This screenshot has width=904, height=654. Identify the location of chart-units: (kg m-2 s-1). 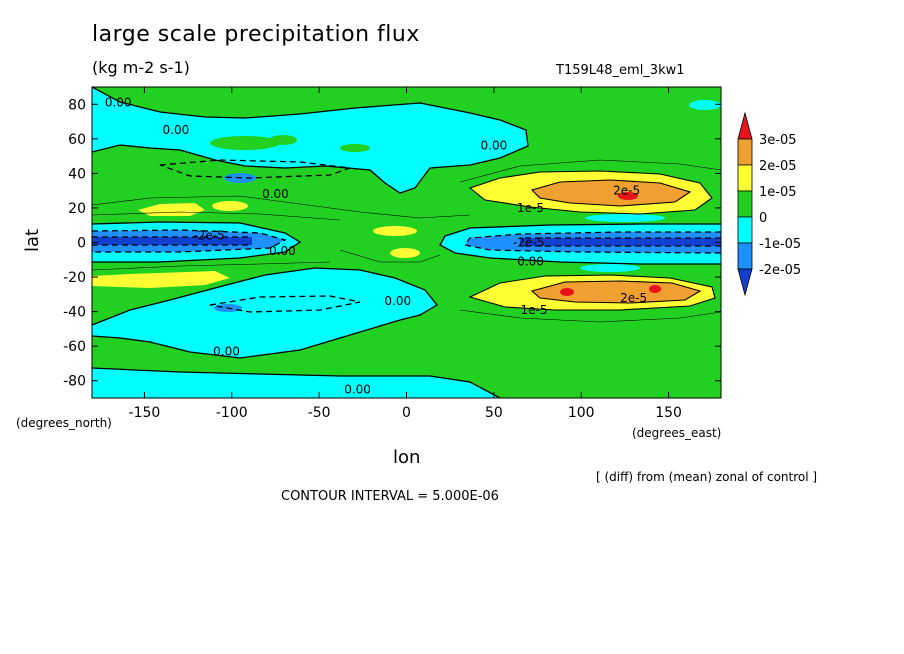
(141, 67).